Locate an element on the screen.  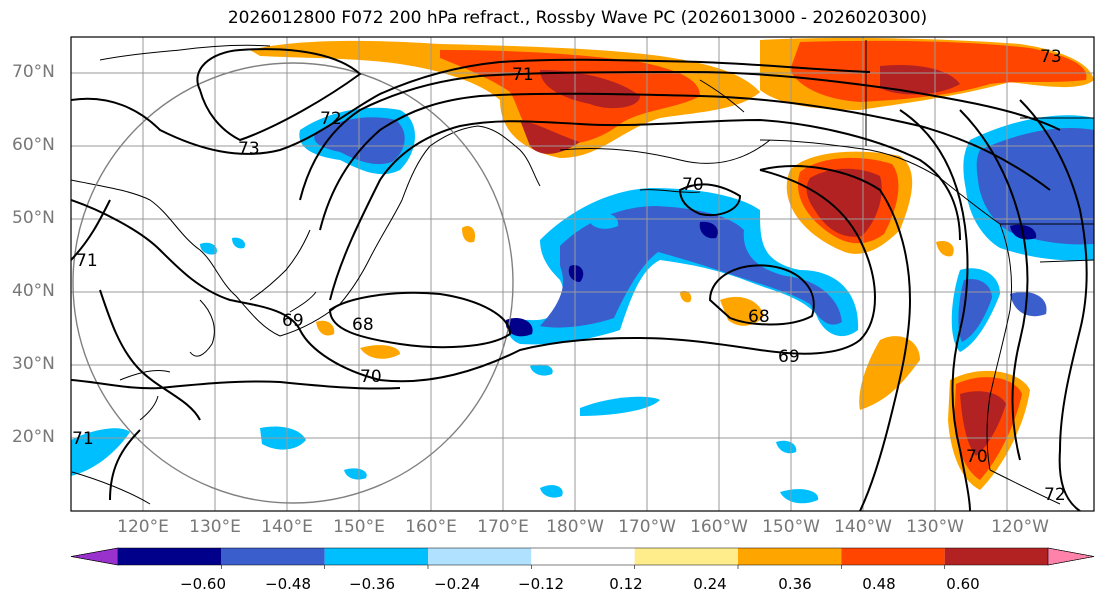
lat-label: 70°N is located at coordinates (33, 72).